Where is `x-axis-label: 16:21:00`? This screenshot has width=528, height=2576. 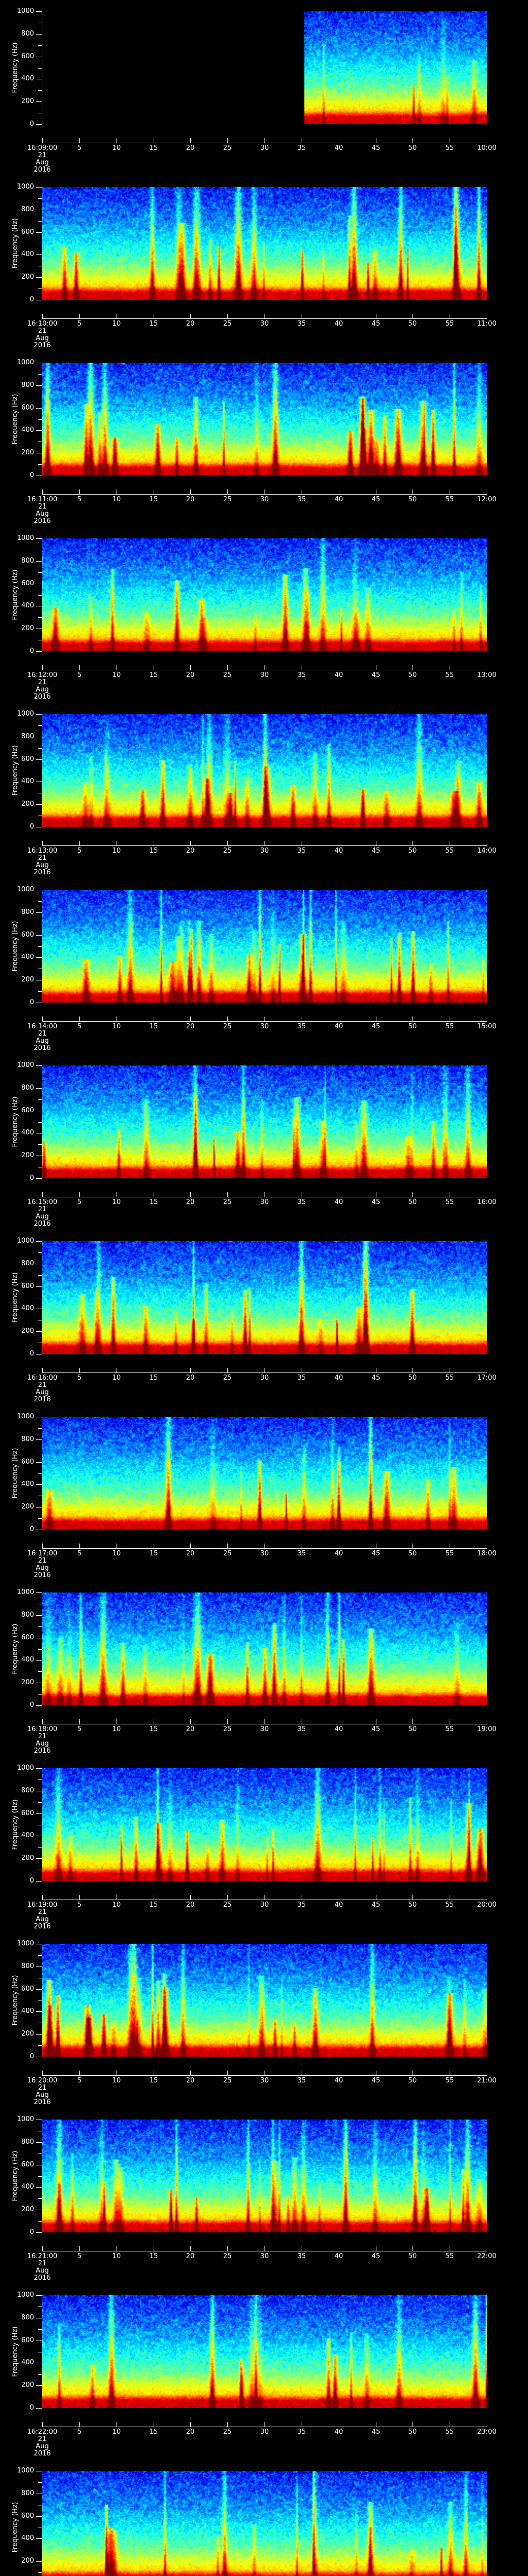 x-axis-label: 16:21:00 is located at coordinates (42, 2256).